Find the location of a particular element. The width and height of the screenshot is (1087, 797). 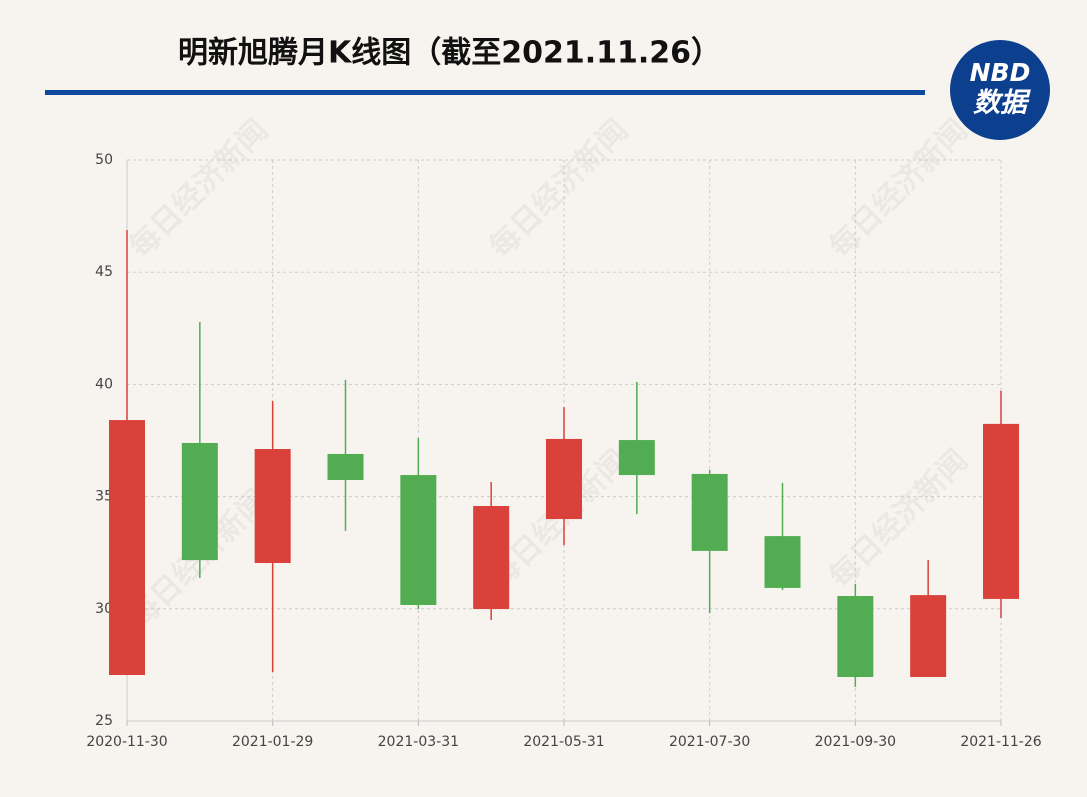

x-tick-label: 2021-11-26 is located at coordinates (1000, 742).